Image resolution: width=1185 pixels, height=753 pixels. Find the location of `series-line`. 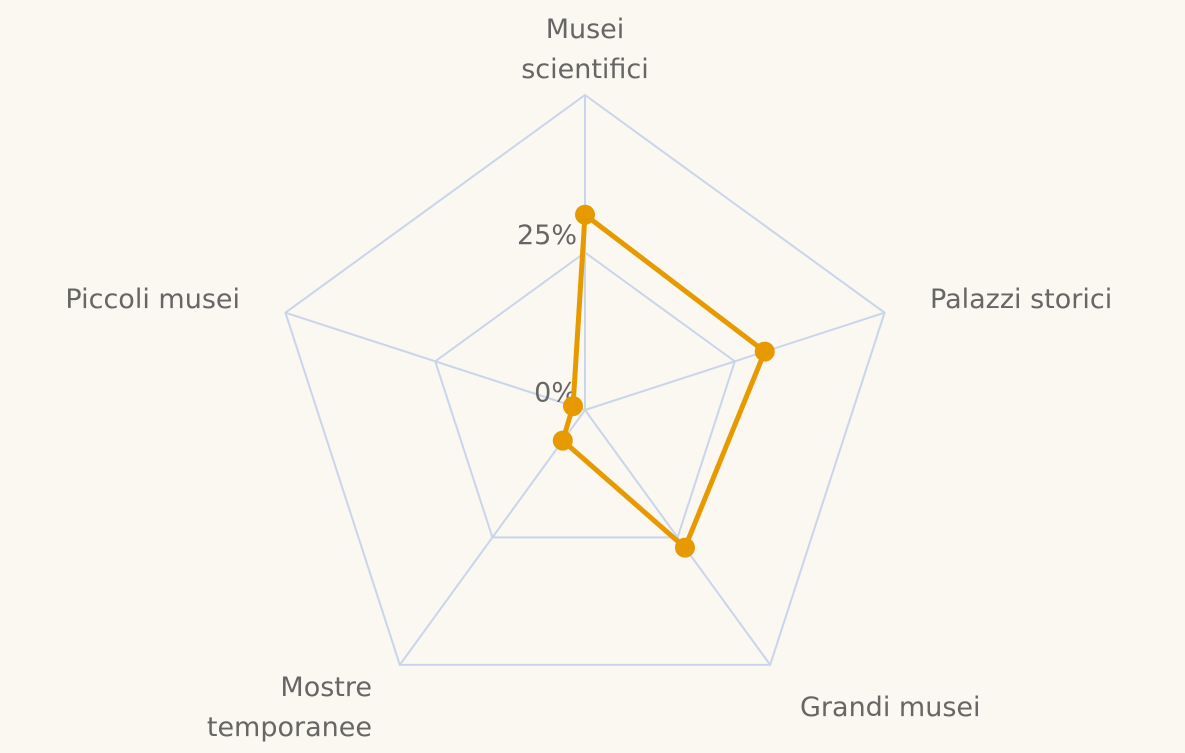

series-line is located at coordinates (664, 381).